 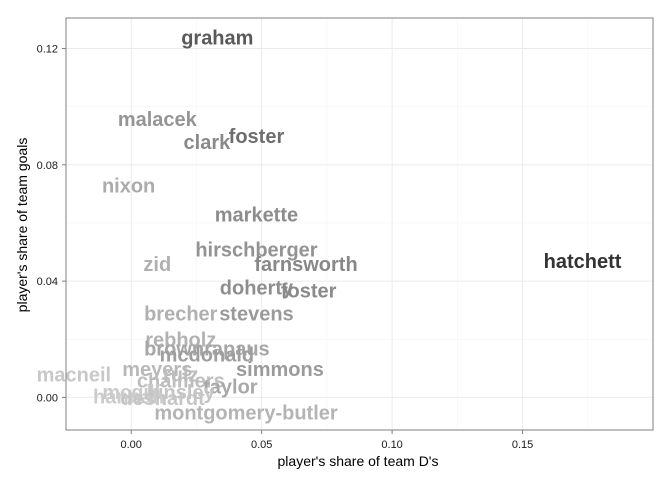 I want to click on point-label: kinsley, so click(x=181, y=393).